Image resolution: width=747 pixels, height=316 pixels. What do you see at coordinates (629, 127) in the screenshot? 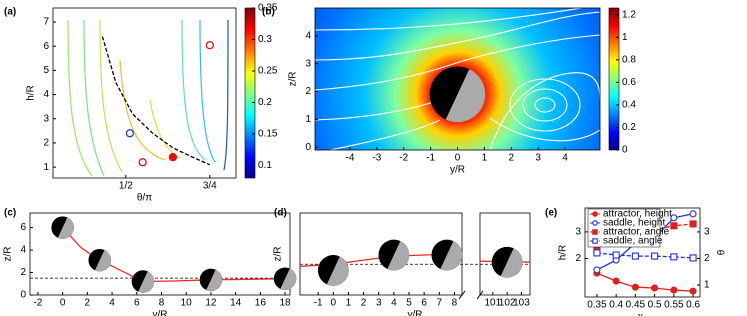
I see `colorbar-tick-label: 0.2` at bounding box center [629, 127].